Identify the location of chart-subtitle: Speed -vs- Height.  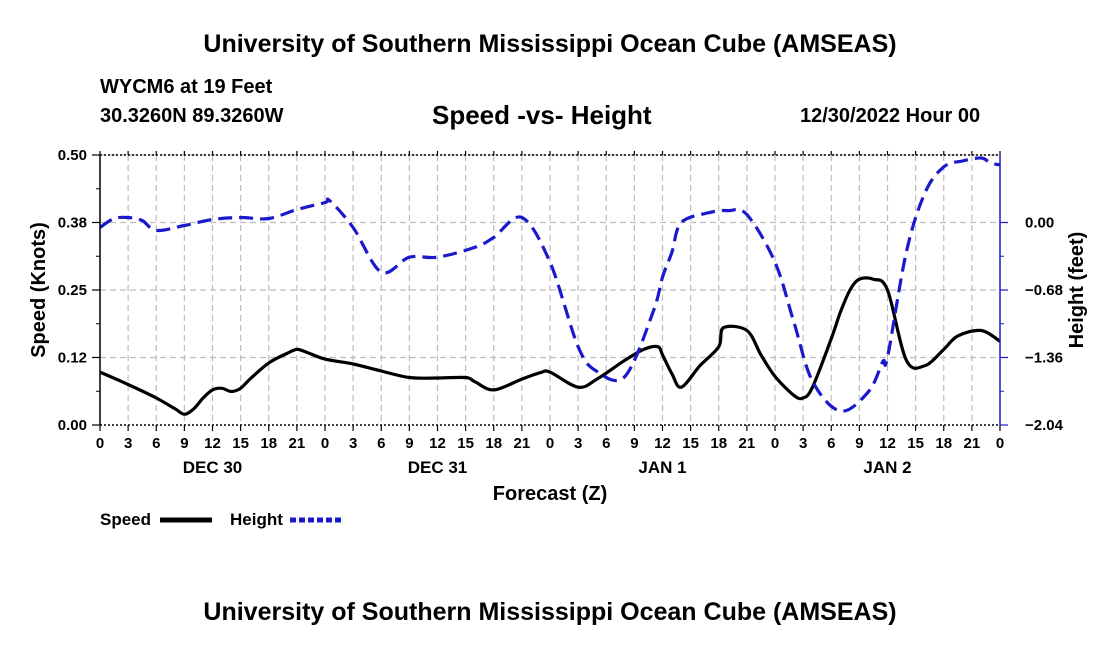
(542, 115).